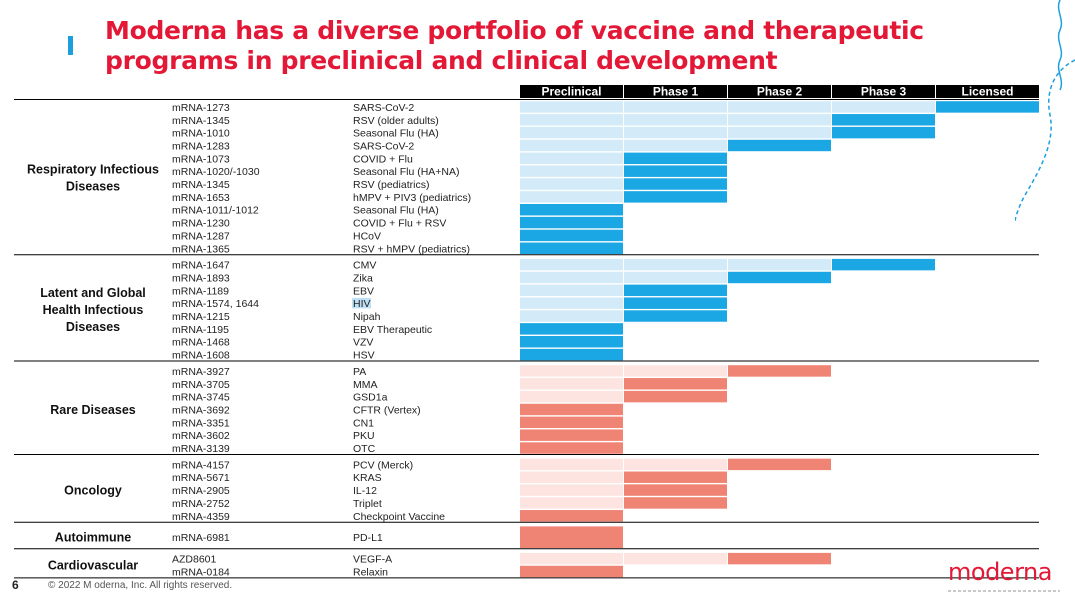  I want to click on program-target: PD-L1, so click(368, 538).